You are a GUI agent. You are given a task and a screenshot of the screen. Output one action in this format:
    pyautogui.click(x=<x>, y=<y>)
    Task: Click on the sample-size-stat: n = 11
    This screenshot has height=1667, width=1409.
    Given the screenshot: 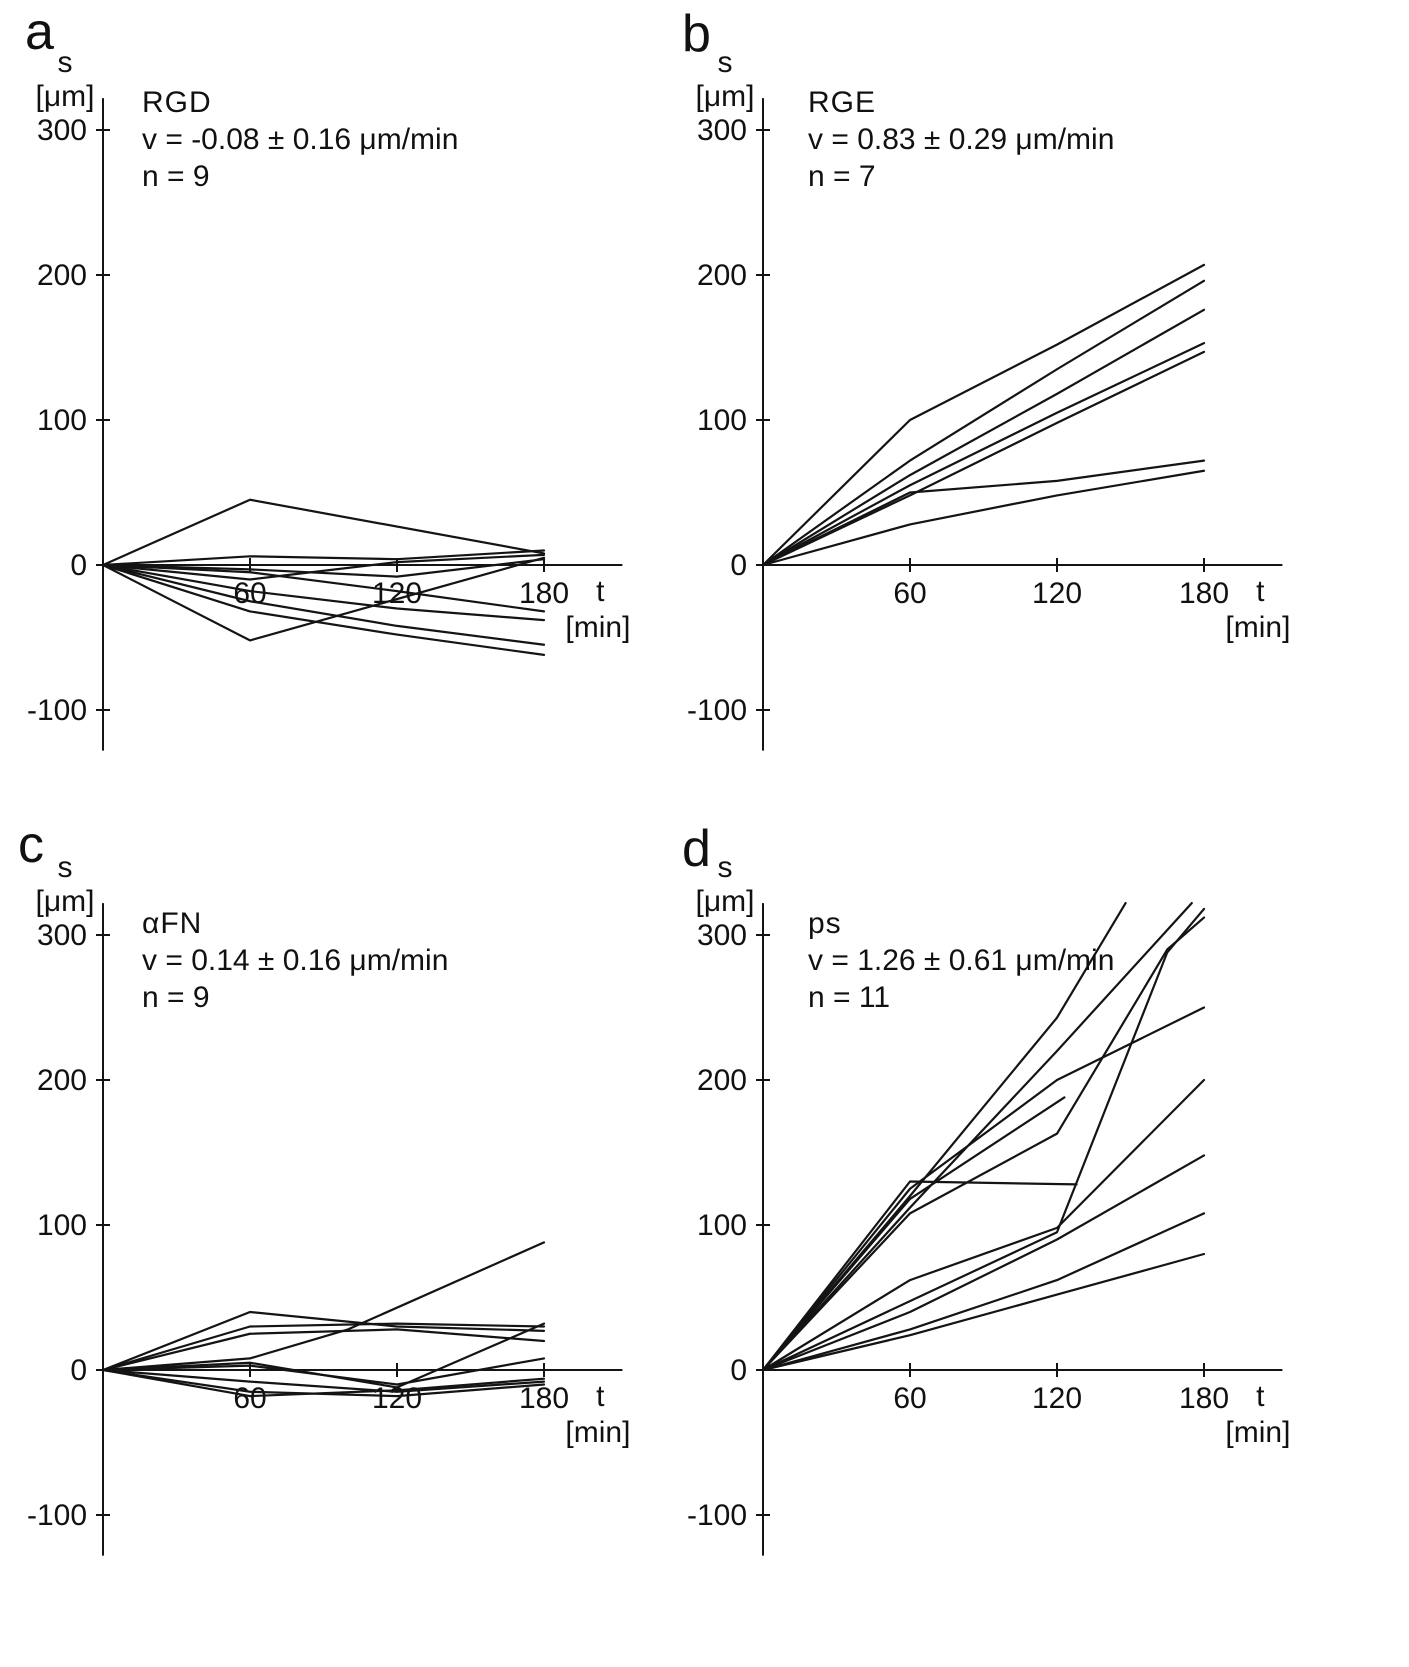 What is the action you would take?
    pyautogui.click(x=849, y=997)
    